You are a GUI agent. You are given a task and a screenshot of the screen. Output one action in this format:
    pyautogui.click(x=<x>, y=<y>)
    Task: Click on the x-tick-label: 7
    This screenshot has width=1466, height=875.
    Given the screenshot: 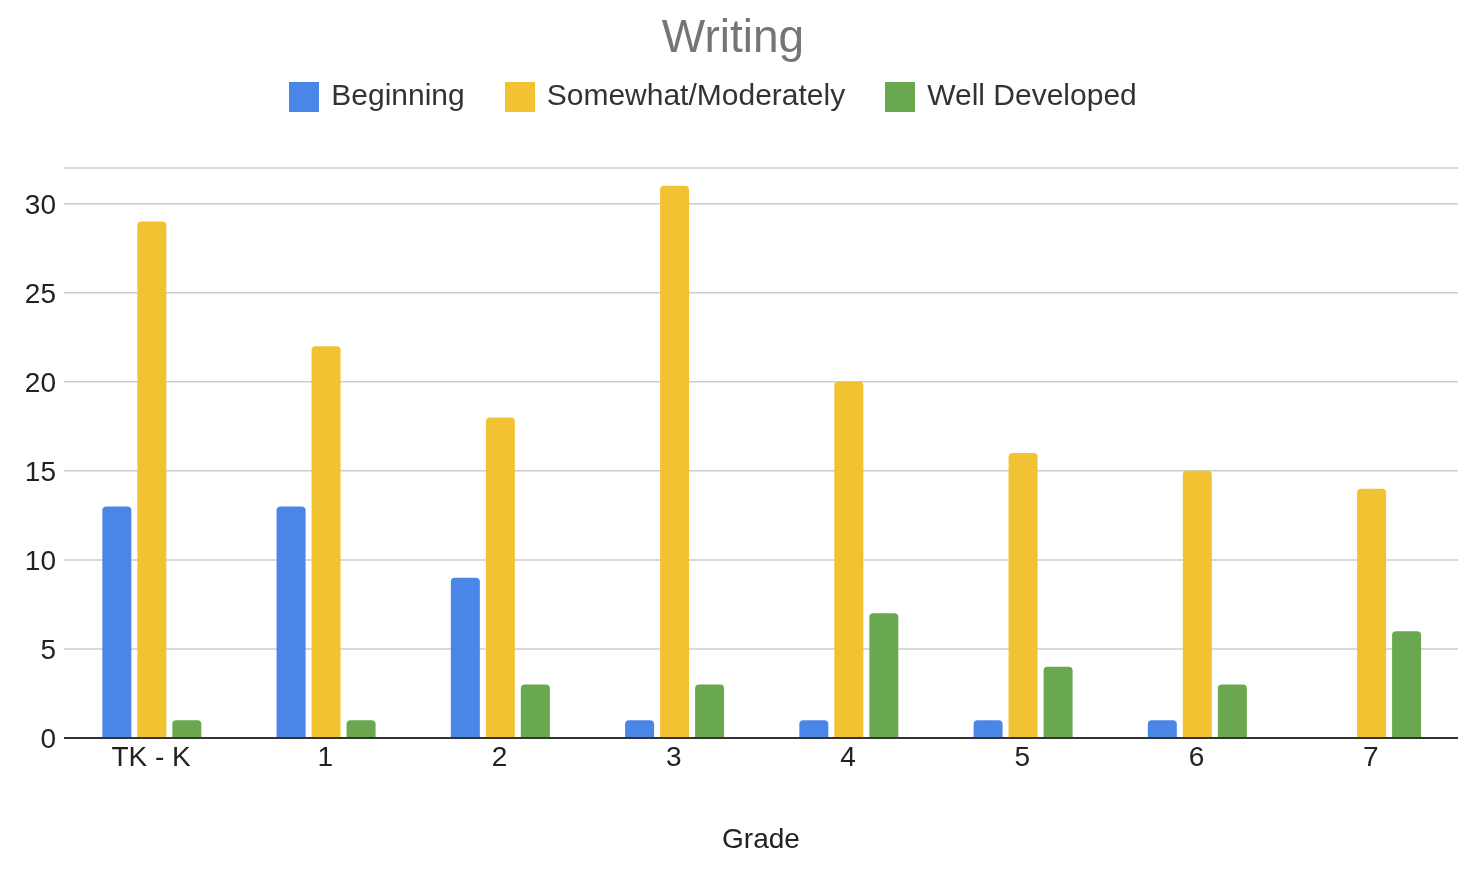 What is the action you would take?
    pyautogui.click(x=1371, y=756)
    